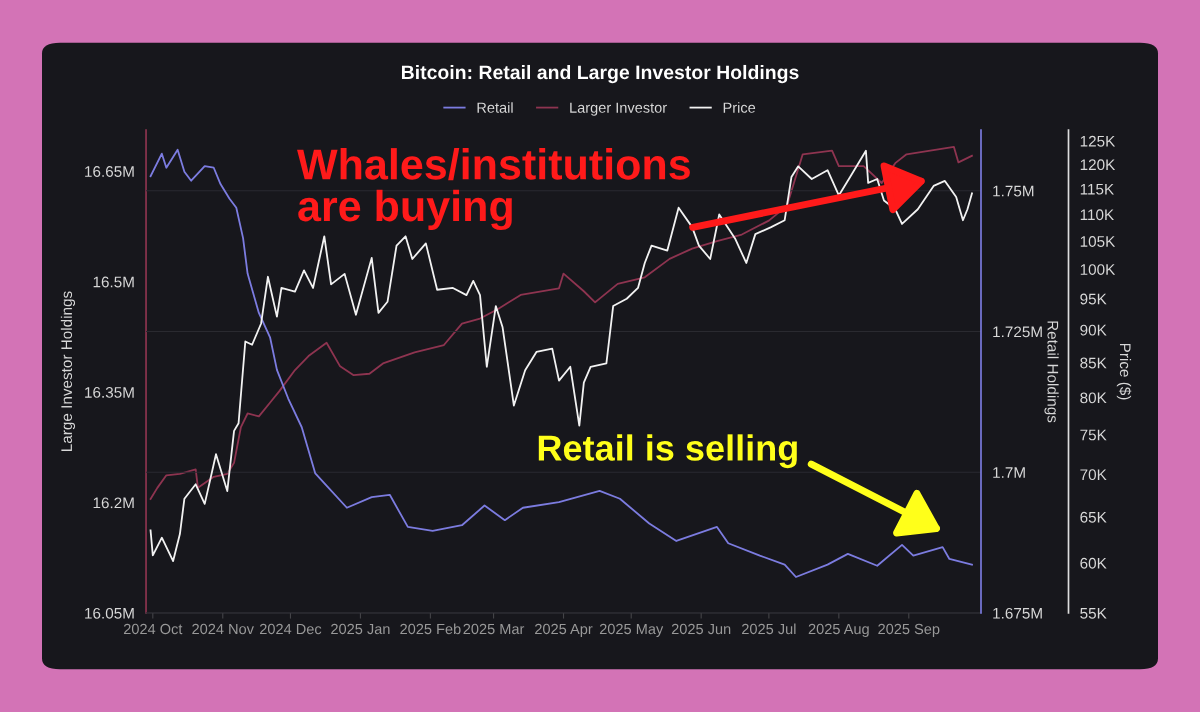 The height and width of the screenshot is (712, 1200). I want to click on y3-tick-label: 100K, so click(1098, 269).